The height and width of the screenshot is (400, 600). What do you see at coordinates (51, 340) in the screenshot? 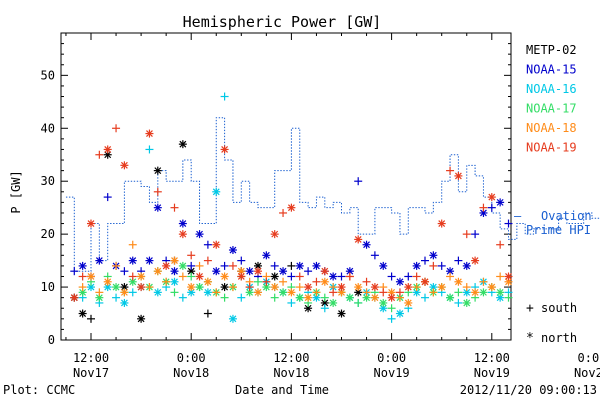
I see `y-tick-label: 0` at bounding box center [51, 340].